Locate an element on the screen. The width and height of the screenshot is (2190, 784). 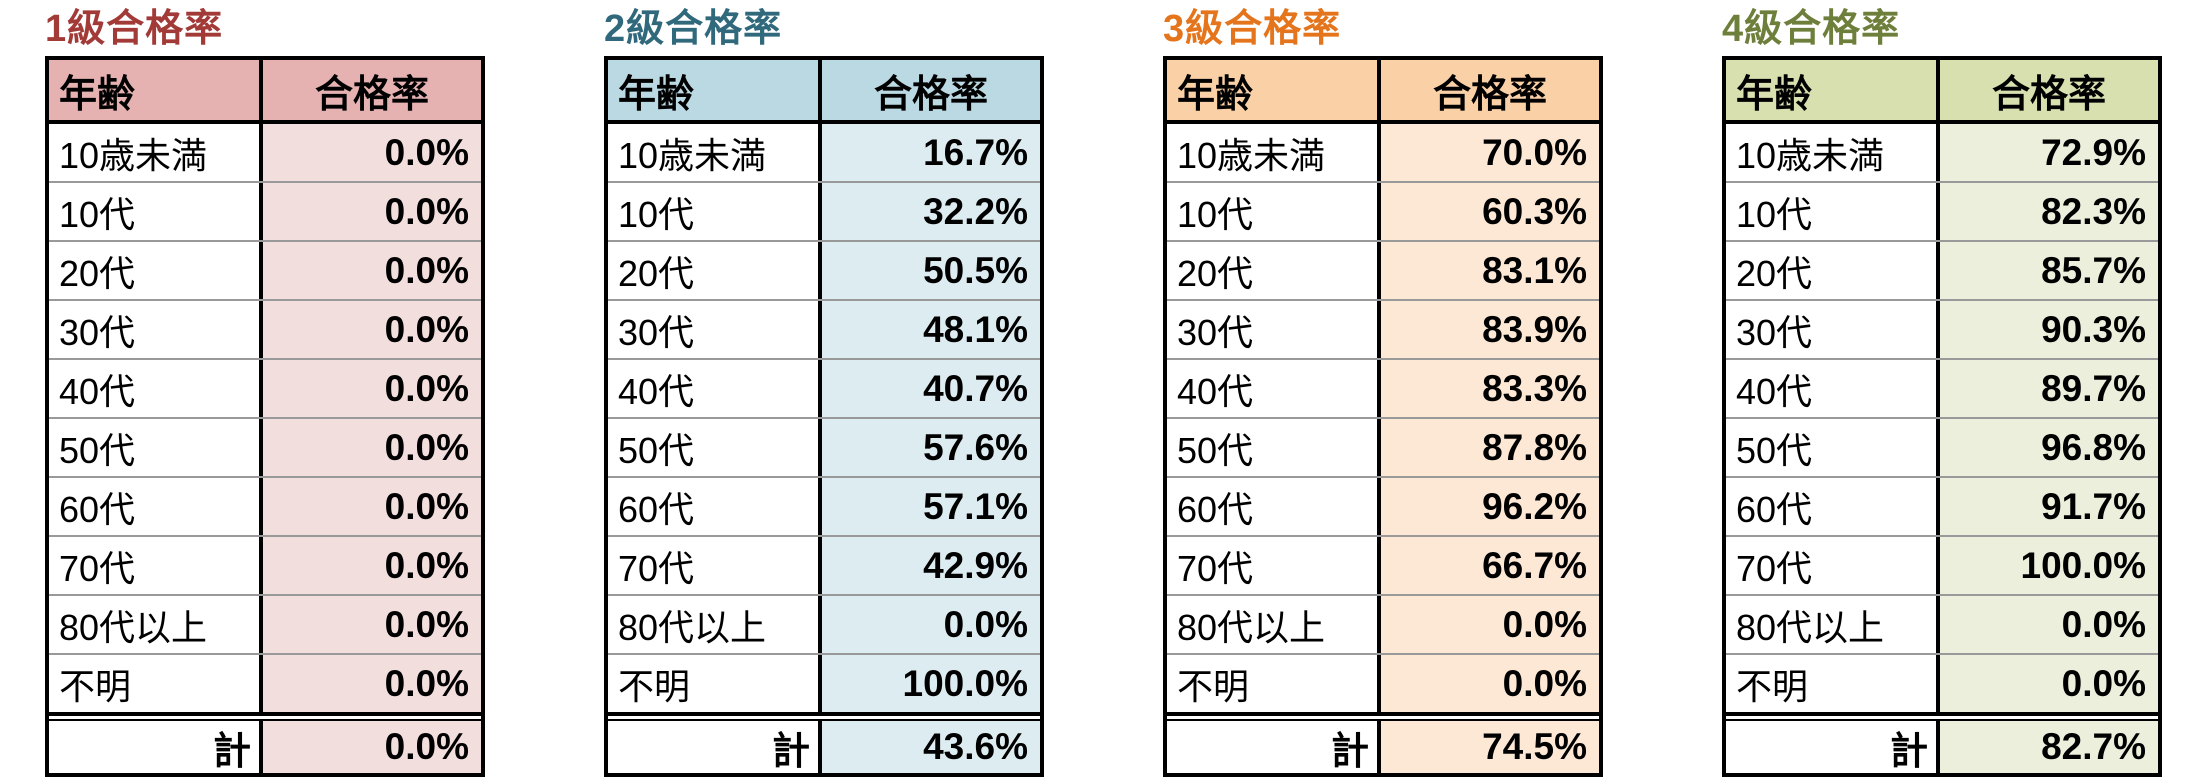
table-title-level4: 4級合格率 is located at coordinates (1811, 29).